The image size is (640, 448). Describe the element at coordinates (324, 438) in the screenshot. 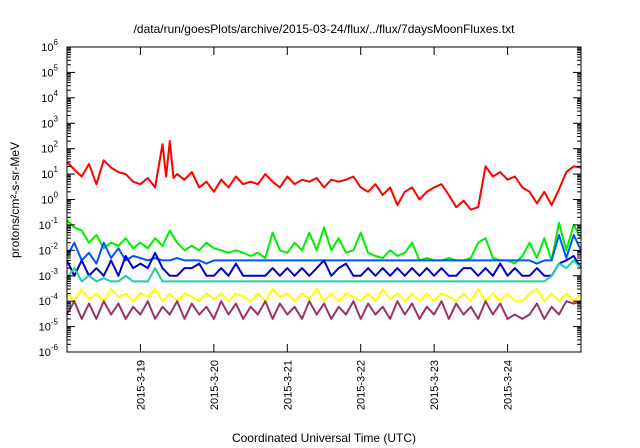

I see `x-axis-label: Coordinated Universal Time (UTC)` at that location.